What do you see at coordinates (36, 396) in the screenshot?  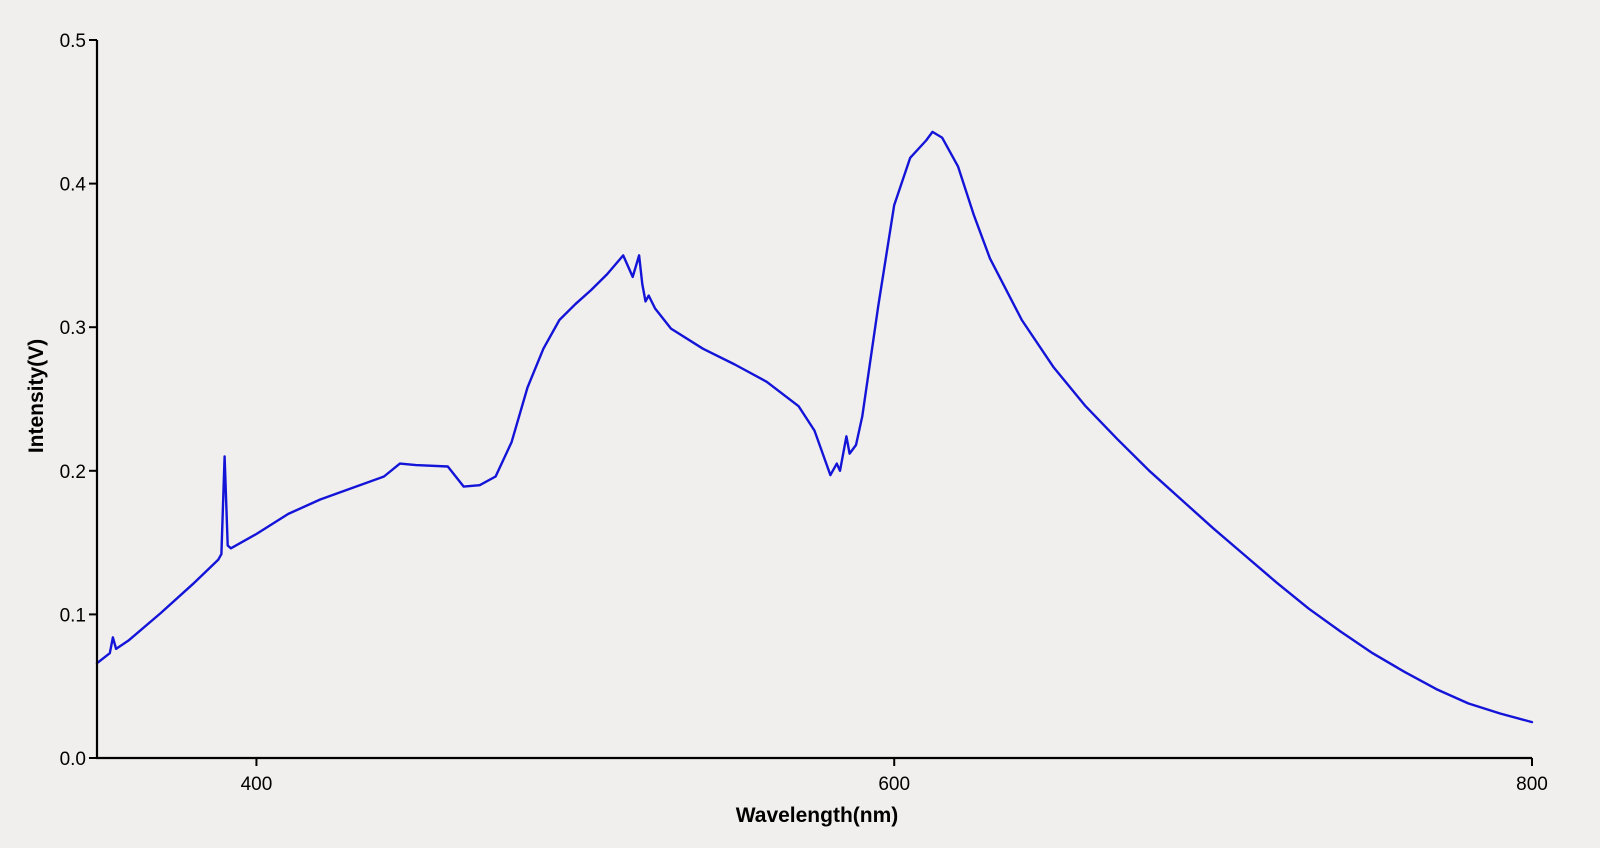 I see `y-axis-title: Intensity(V)` at bounding box center [36, 396].